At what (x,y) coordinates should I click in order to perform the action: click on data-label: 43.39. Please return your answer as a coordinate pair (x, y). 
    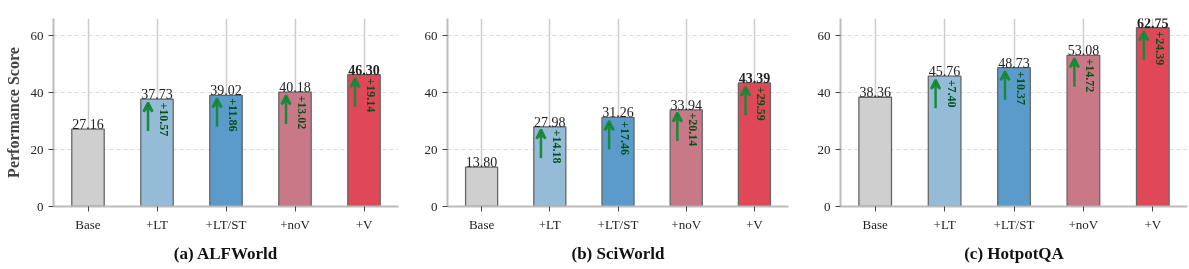
    Looking at the image, I should click on (754, 78).